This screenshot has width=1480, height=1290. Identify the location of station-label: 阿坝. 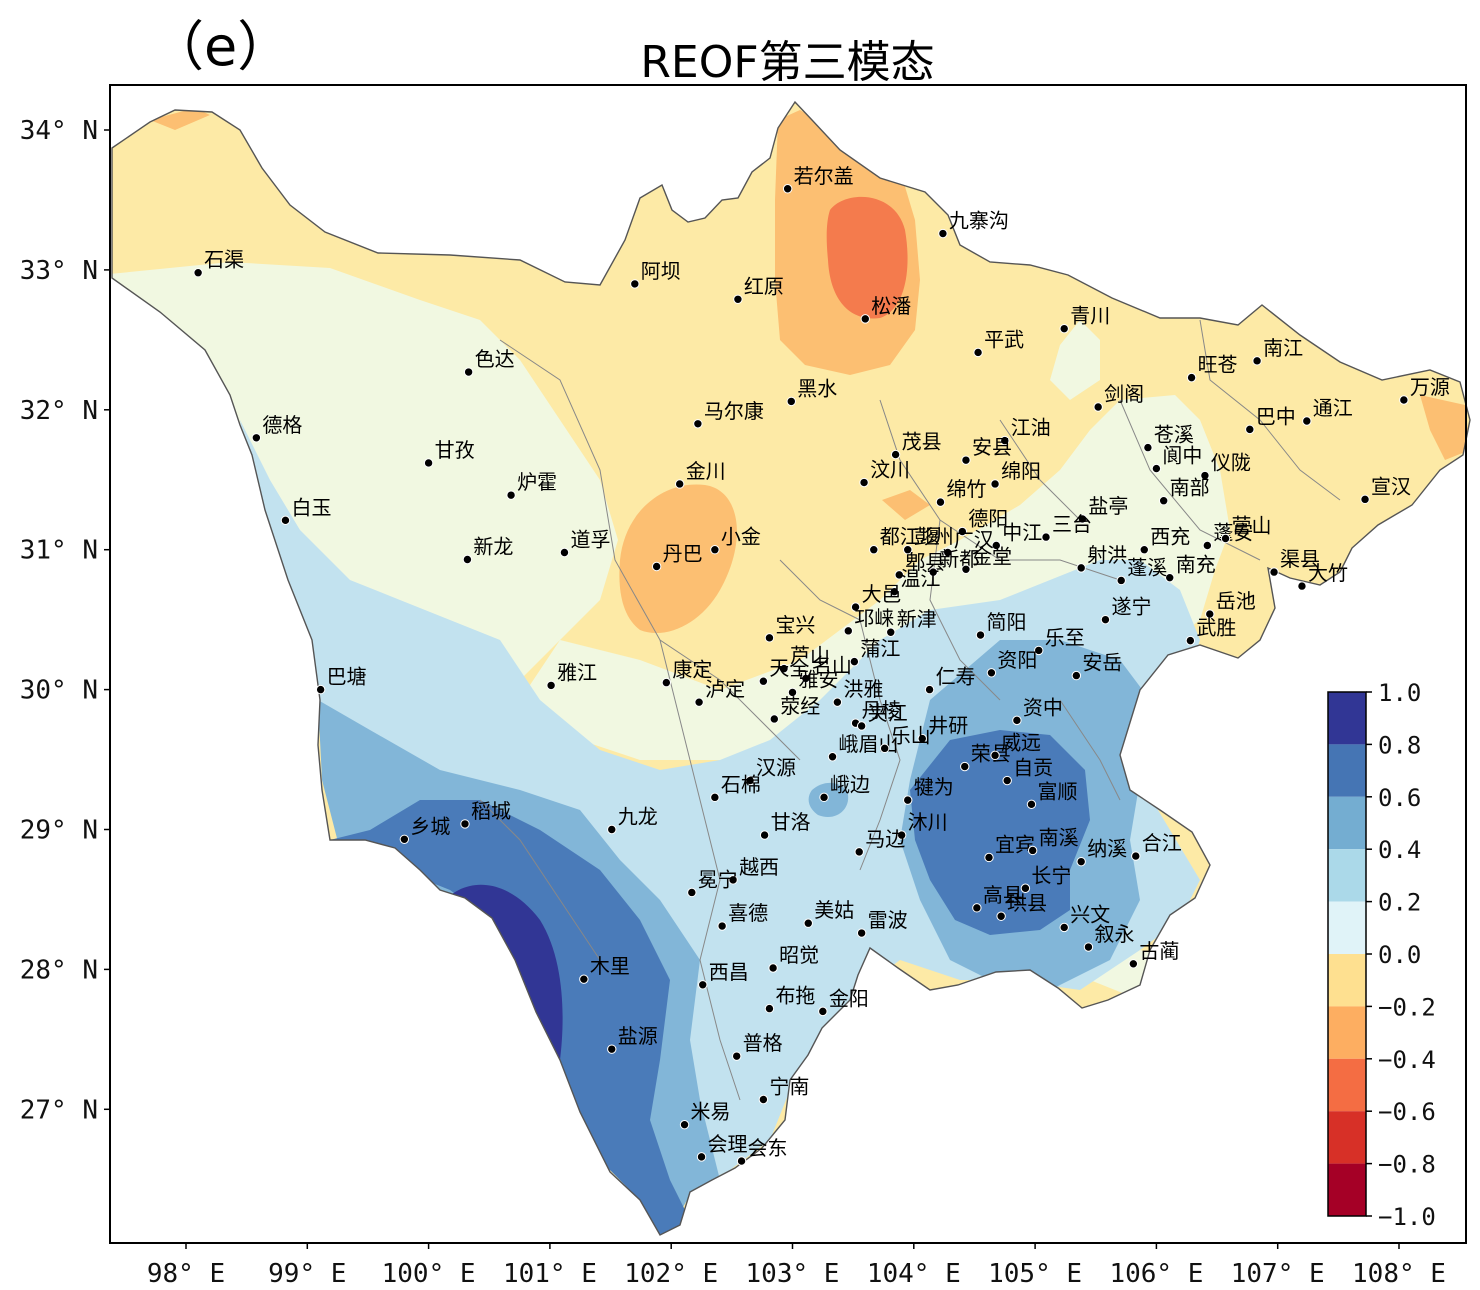
(661, 271).